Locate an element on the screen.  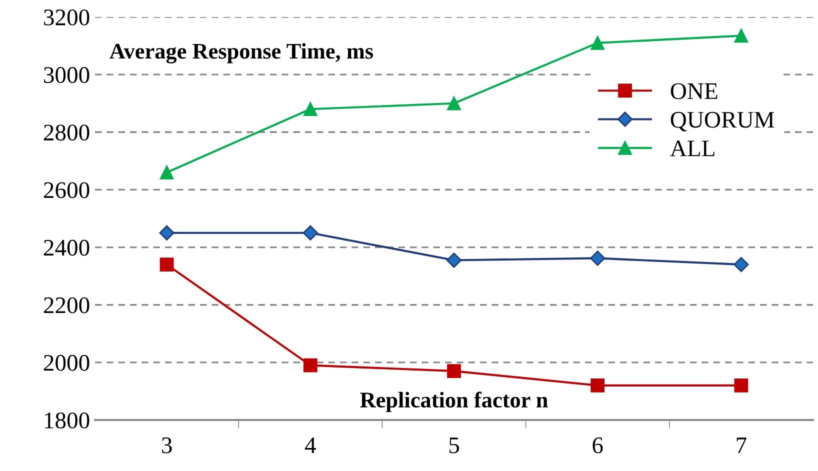
y-tick-label: 1800 is located at coordinates (67, 420).